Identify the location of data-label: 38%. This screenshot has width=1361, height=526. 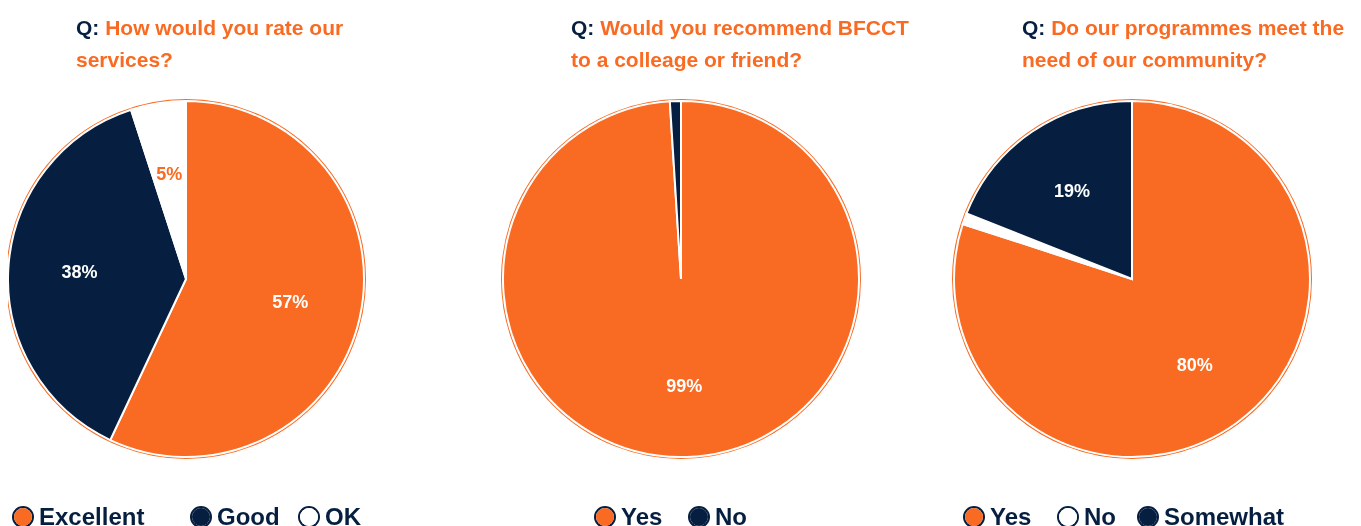
(79, 272).